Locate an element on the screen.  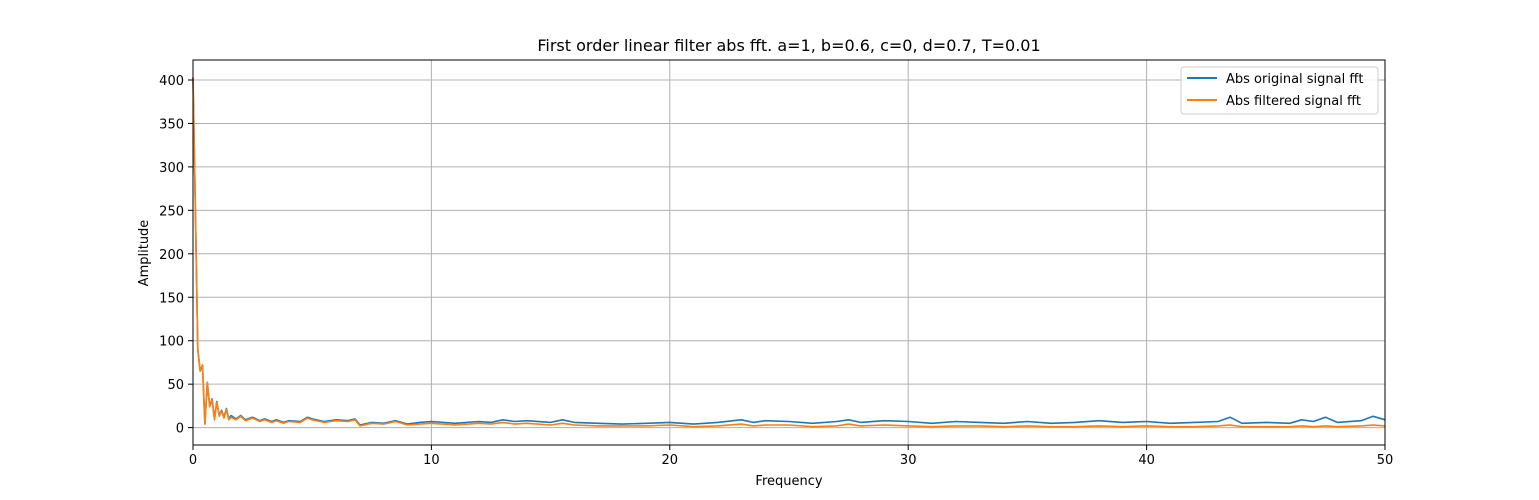
y-ticks: 0 50 100 150 200 250 300 350 400 is located at coordinates (176, 255).